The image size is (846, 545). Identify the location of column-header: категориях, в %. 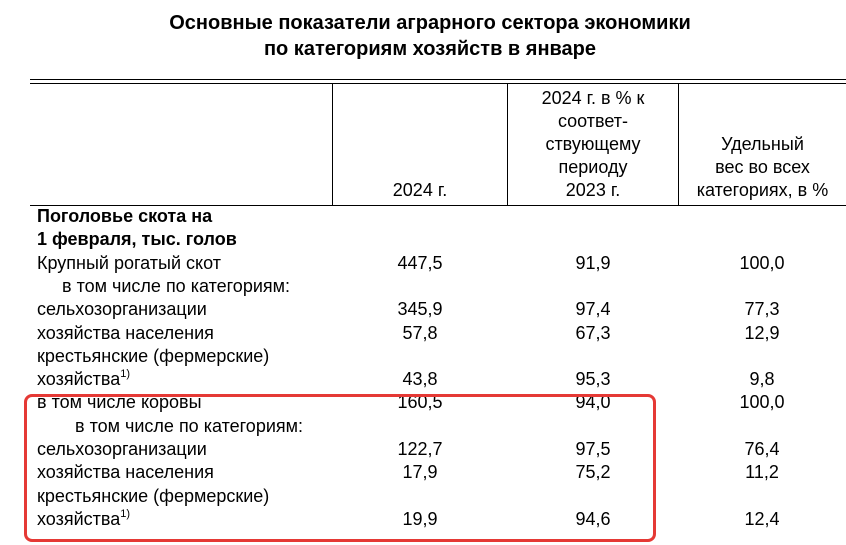
(762, 190).